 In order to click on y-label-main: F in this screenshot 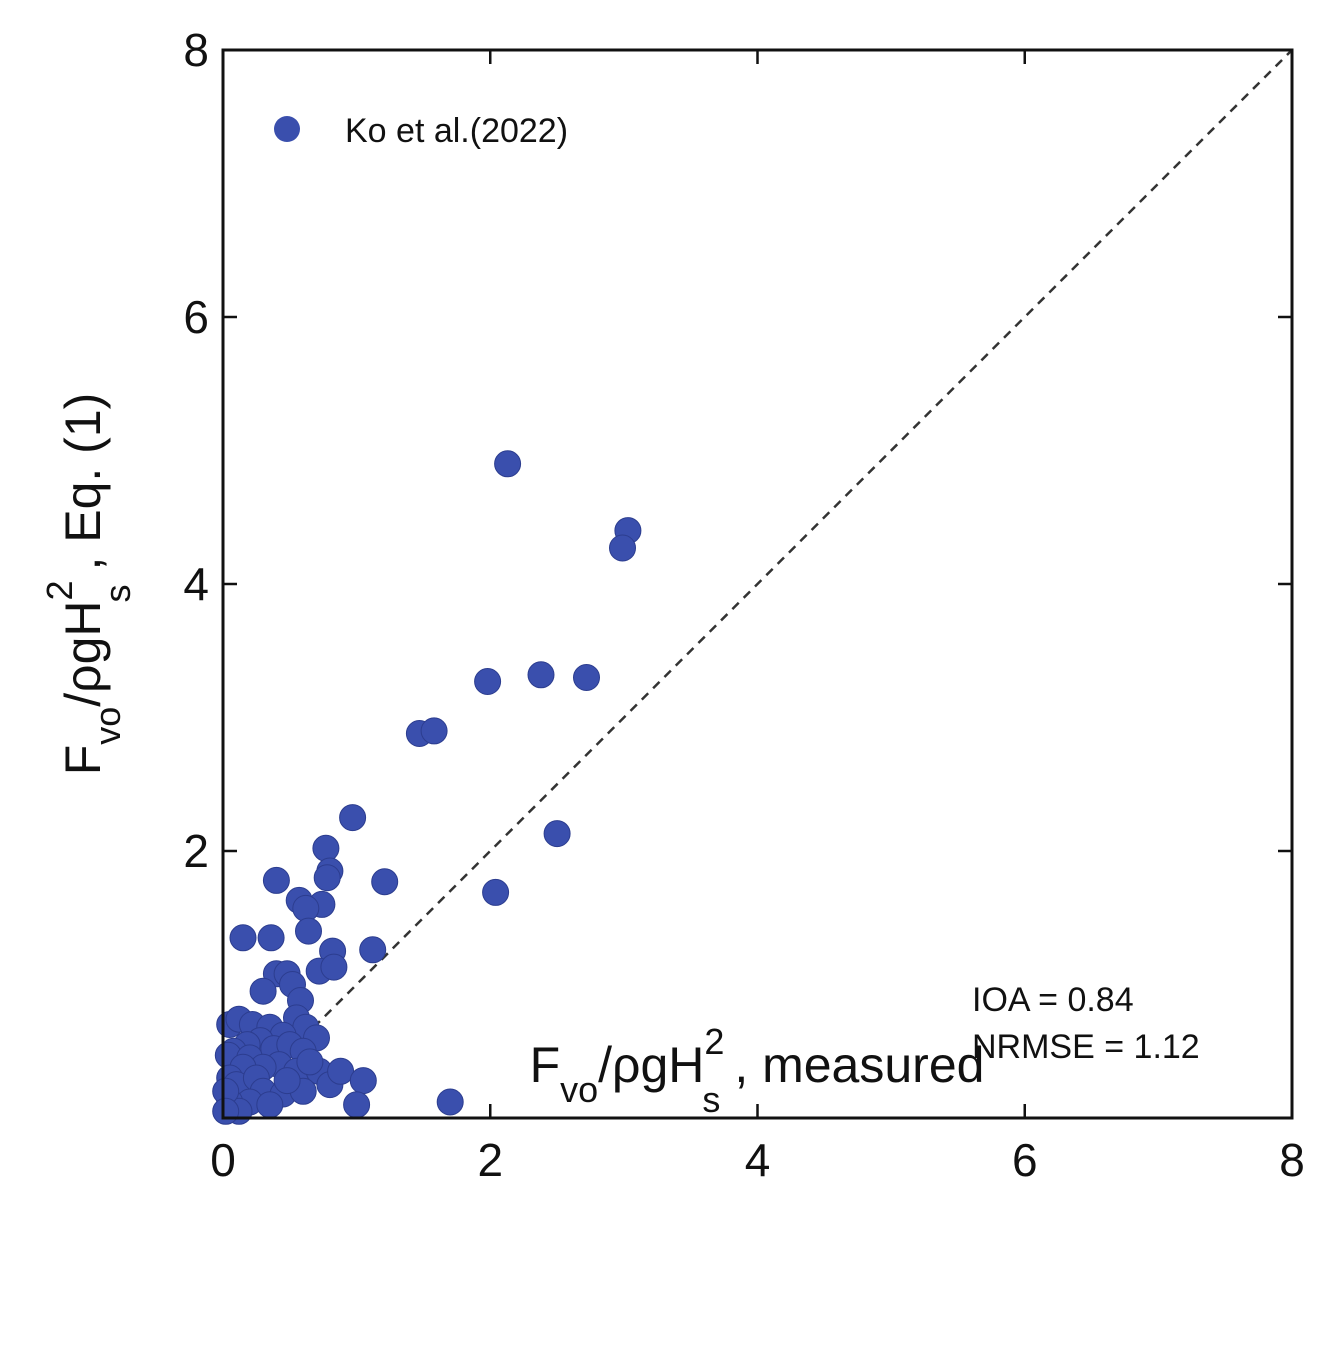, I will do `click(83, 760)`.